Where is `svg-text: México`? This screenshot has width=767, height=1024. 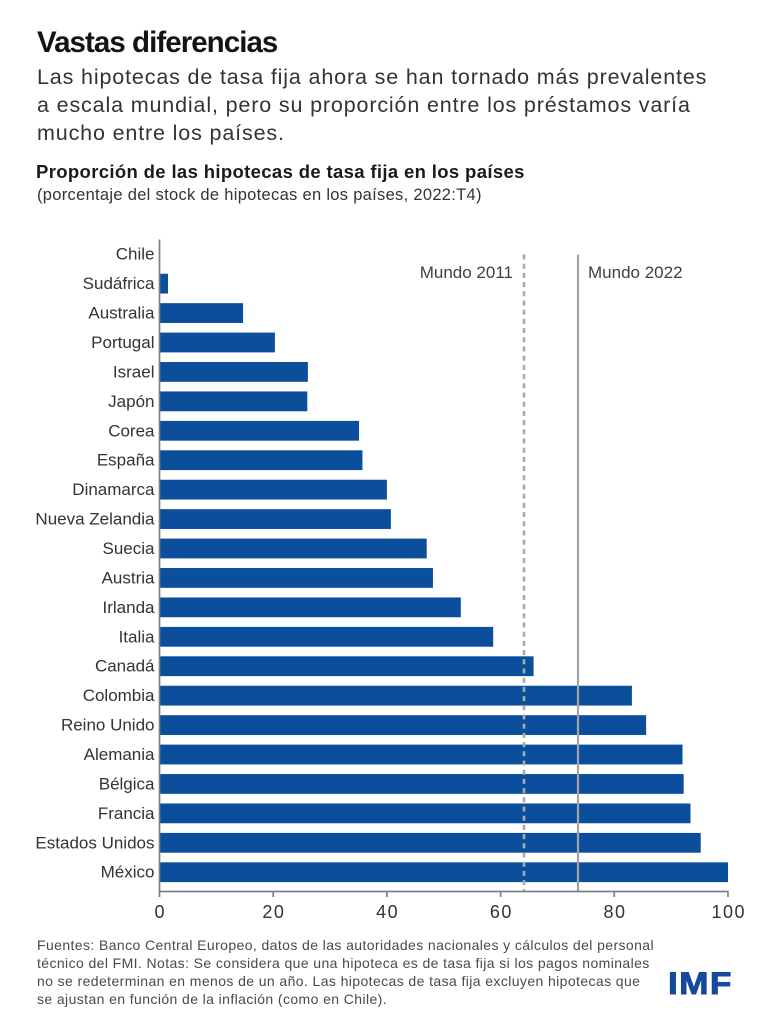 svg-text: México is located at coordinates (128, 872).